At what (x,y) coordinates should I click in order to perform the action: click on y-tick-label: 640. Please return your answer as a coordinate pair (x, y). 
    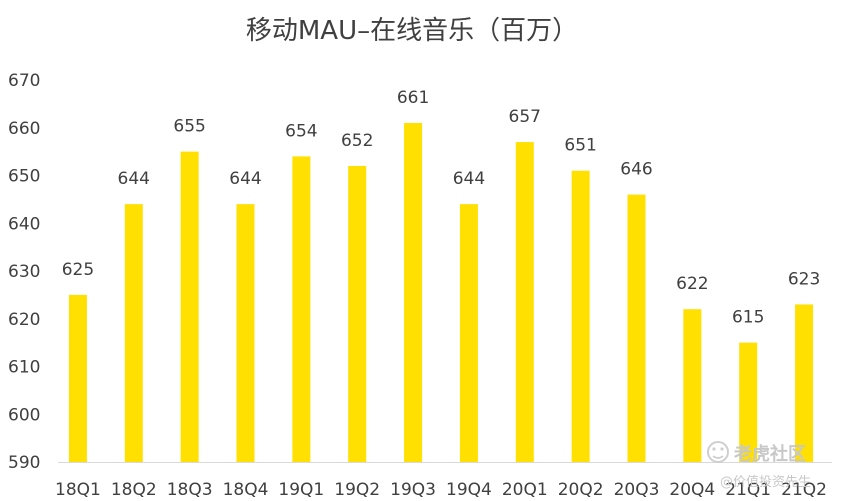
    Looking at the image, I should click on (24, 224).